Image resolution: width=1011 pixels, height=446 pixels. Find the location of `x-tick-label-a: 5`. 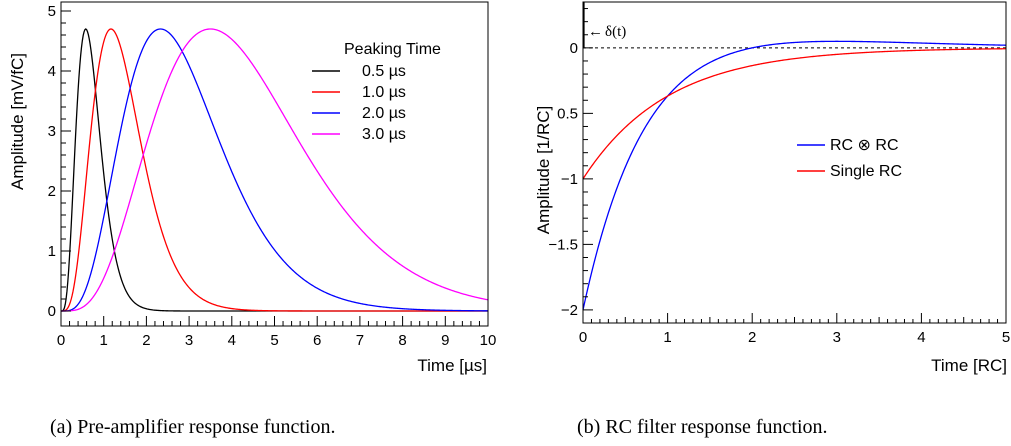

x-tick-label-a: 5 is located at coordinates (274, 340).